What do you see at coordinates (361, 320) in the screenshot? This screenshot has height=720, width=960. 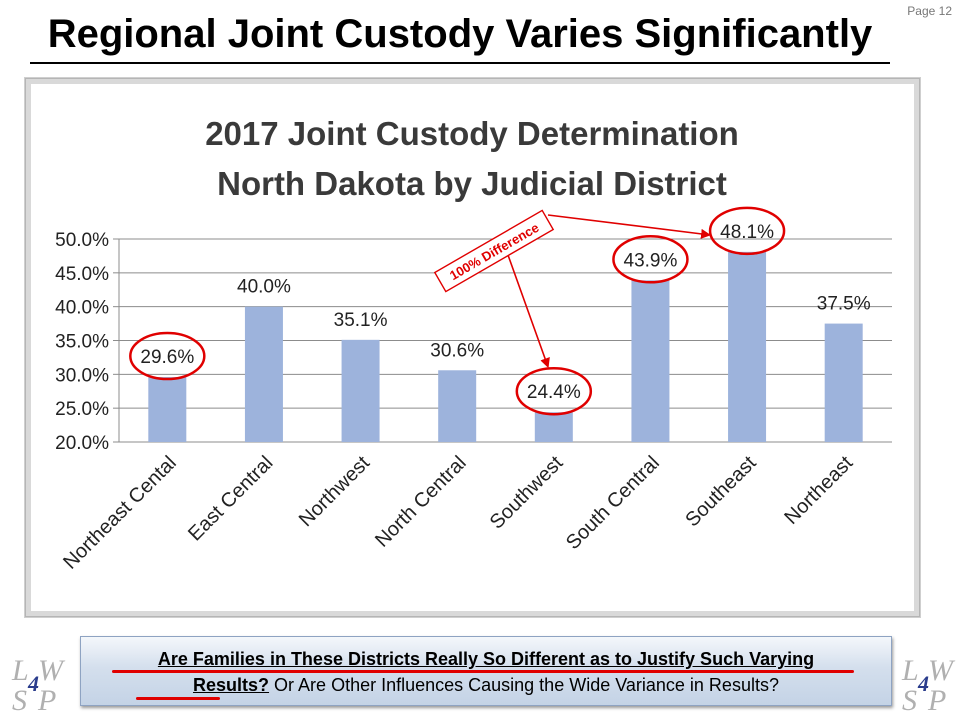 I see `data-label: 35.1%` at bounding box center [361, 320].